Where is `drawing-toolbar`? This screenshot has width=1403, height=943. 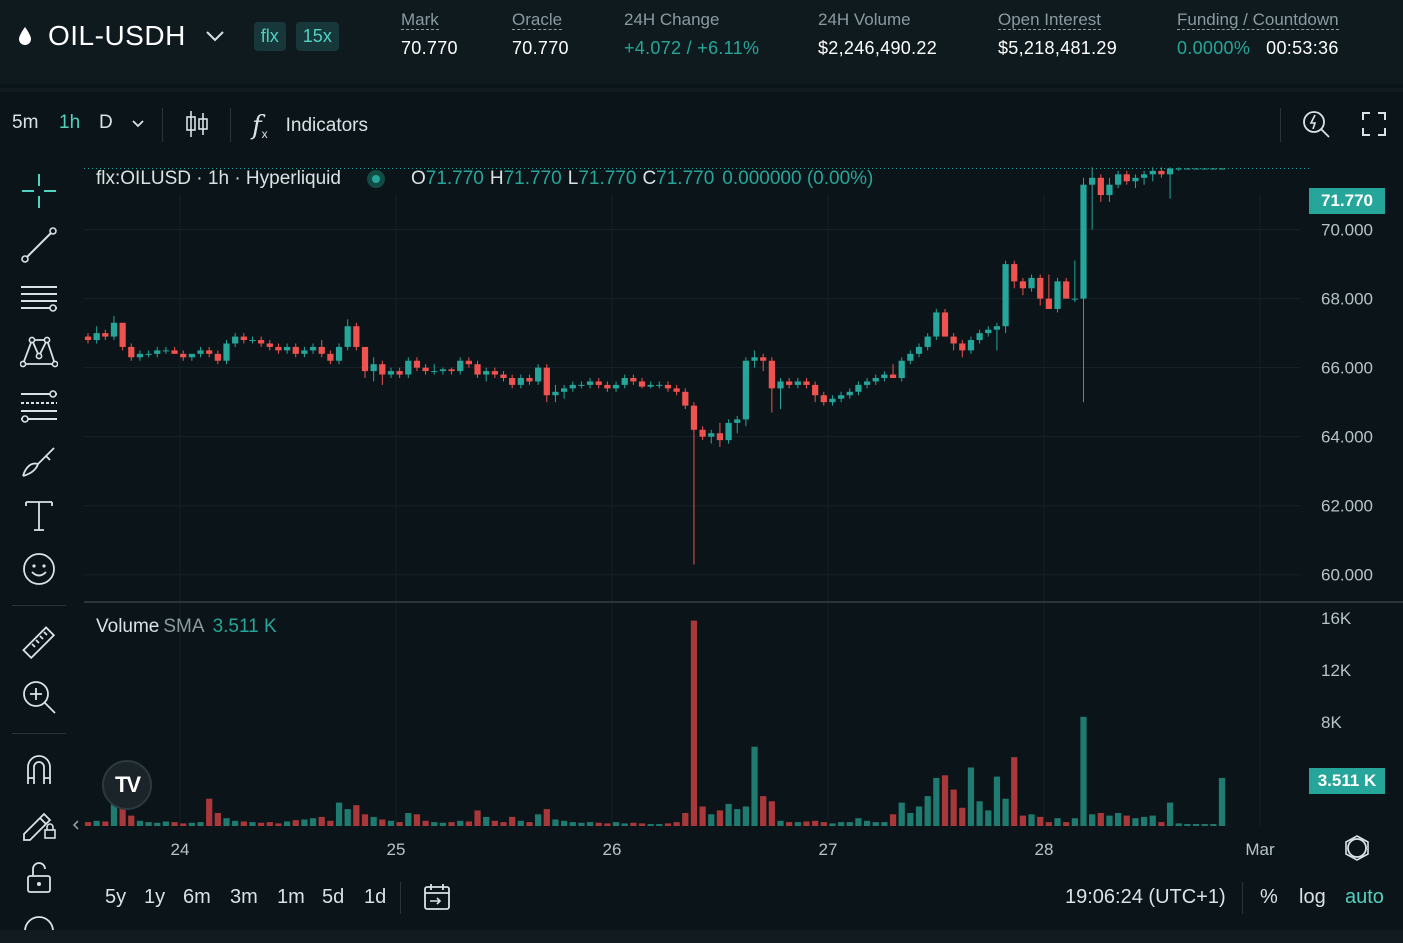 drawing-toolbar is located at coordinates (39, 548).